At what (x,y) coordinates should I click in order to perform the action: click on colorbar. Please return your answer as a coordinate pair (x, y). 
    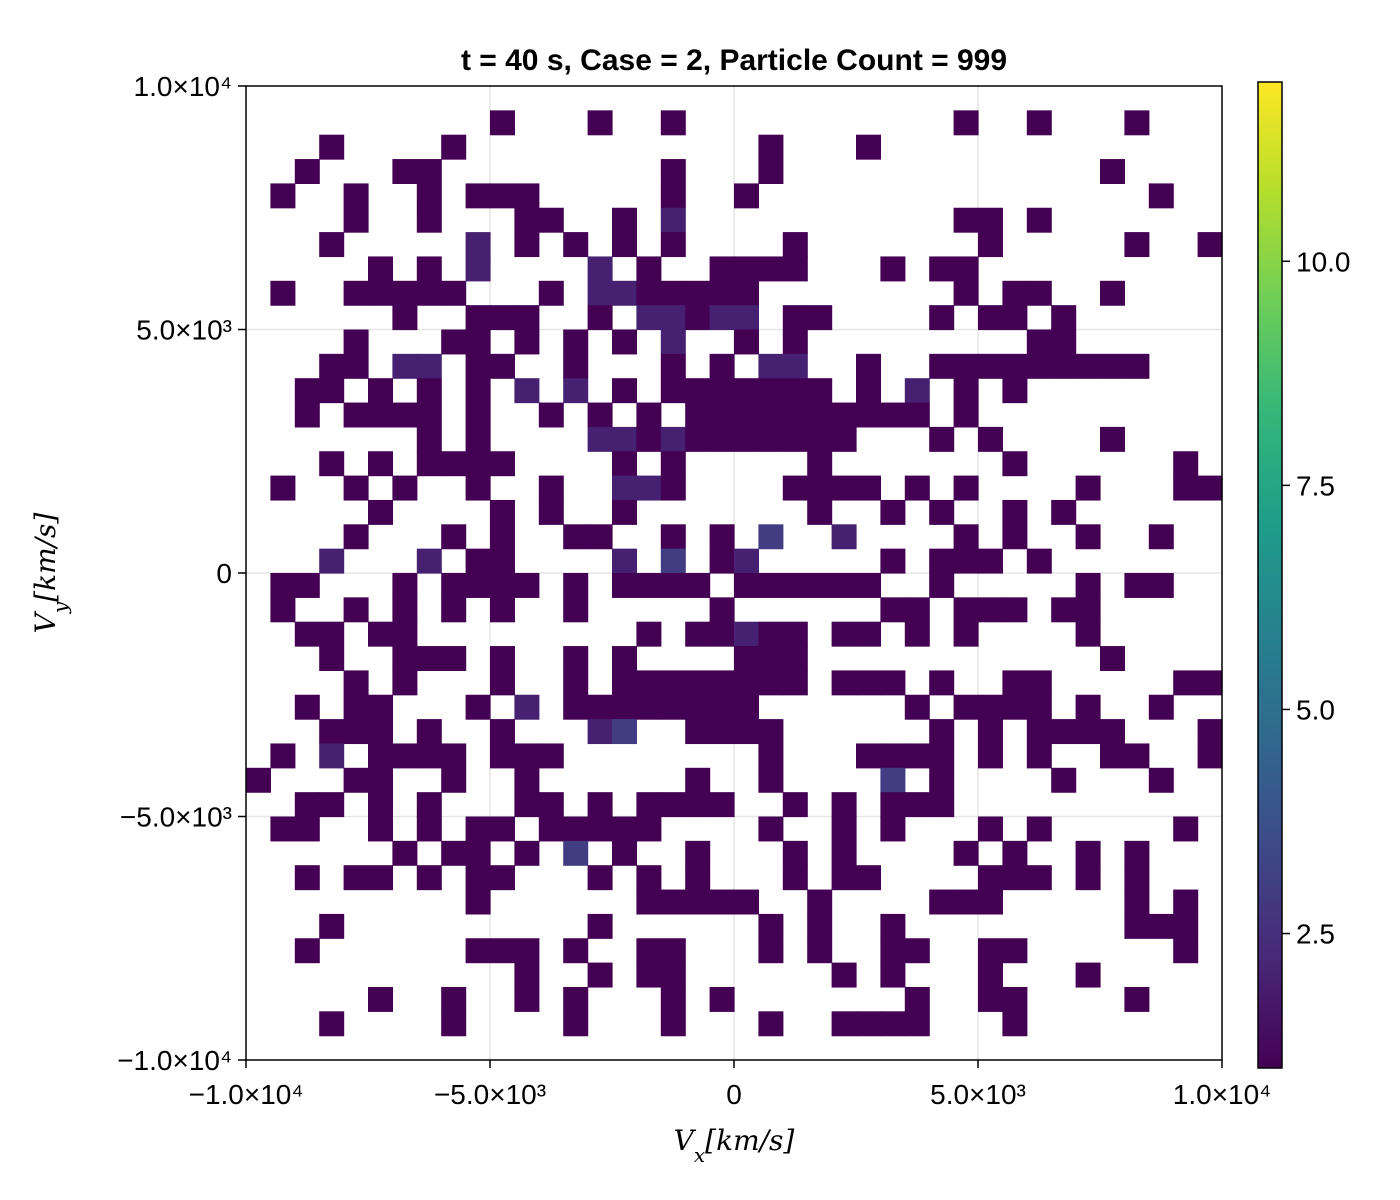
    Looking at the image, I should click on (1270, 575).